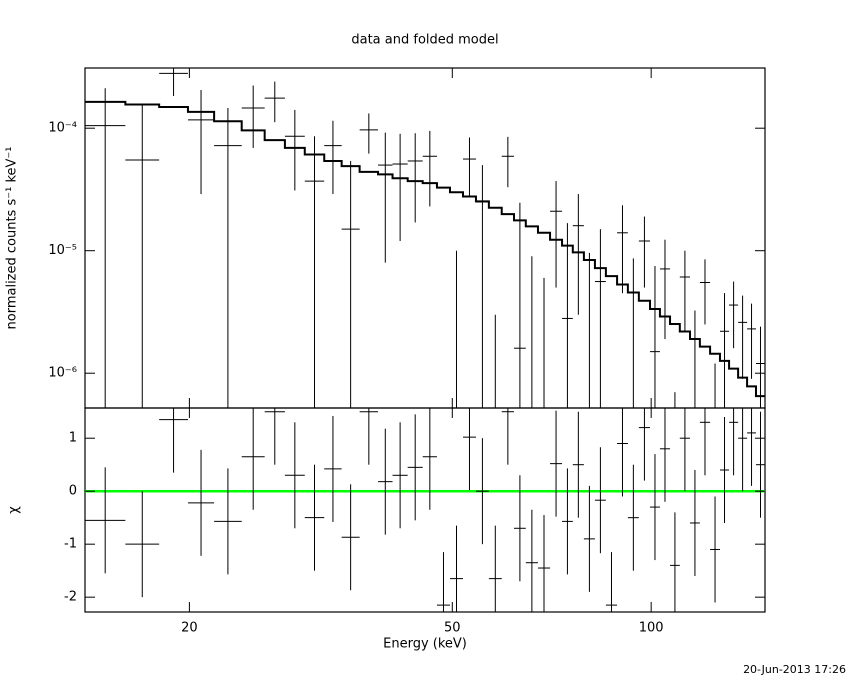 The image size is (850, 680). Describe the element at coordinates (12, 238) in the screenshot. I see `y-axis-label: normalized counts s⁻¹ keV⁻¹` at that location.